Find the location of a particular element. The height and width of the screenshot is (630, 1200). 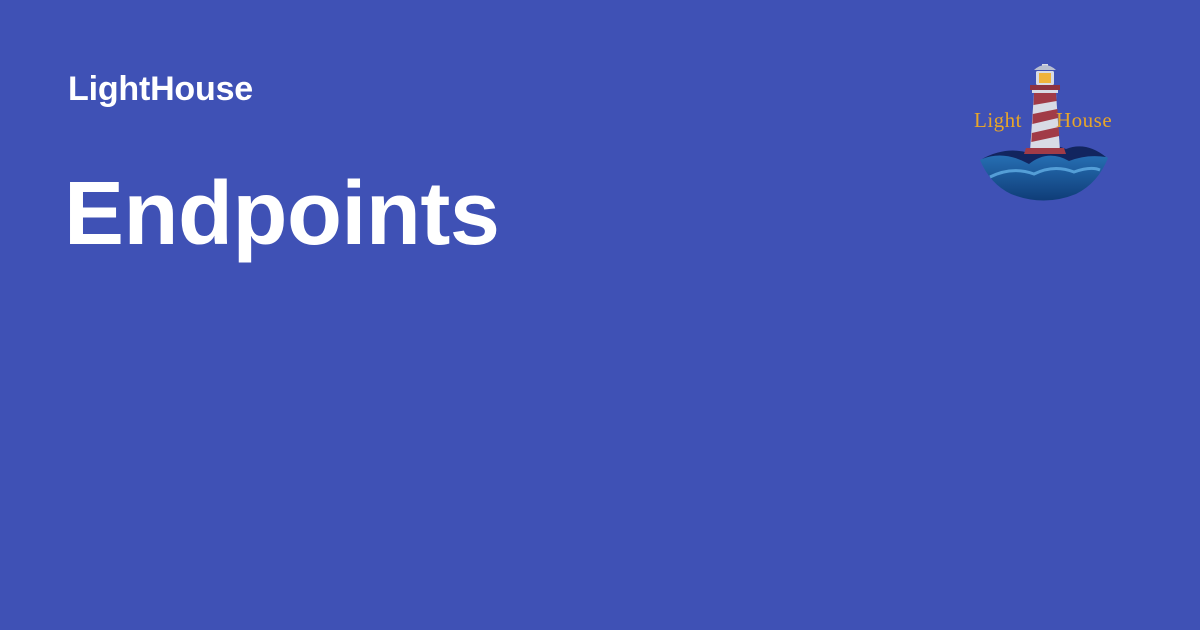

logo-text-left: Light is located at coordinates (998, 120).